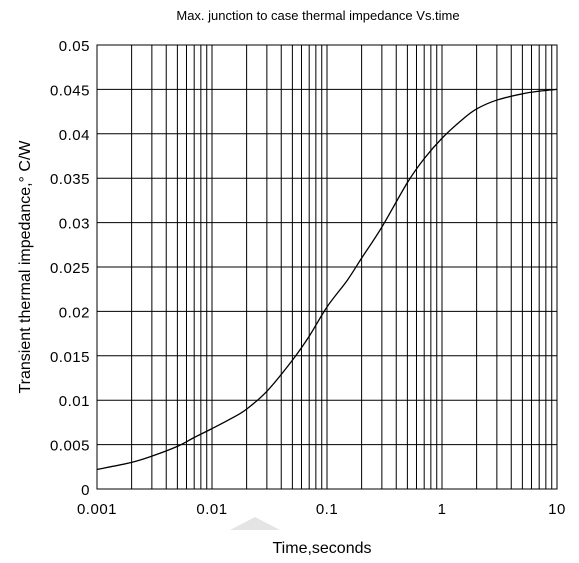 The width and height of the screenshot is (579, 563). What do you see at coordinates (85, 490) in the screenshot?
I see `y-tick-label: 0` at bounding box center [85, 490].